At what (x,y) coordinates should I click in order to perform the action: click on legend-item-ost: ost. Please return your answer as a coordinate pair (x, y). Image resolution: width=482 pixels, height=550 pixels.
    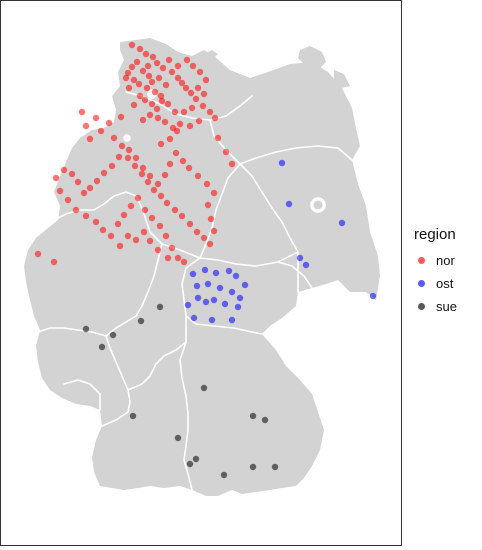
    Looking at the image, I should click on (447, 283).